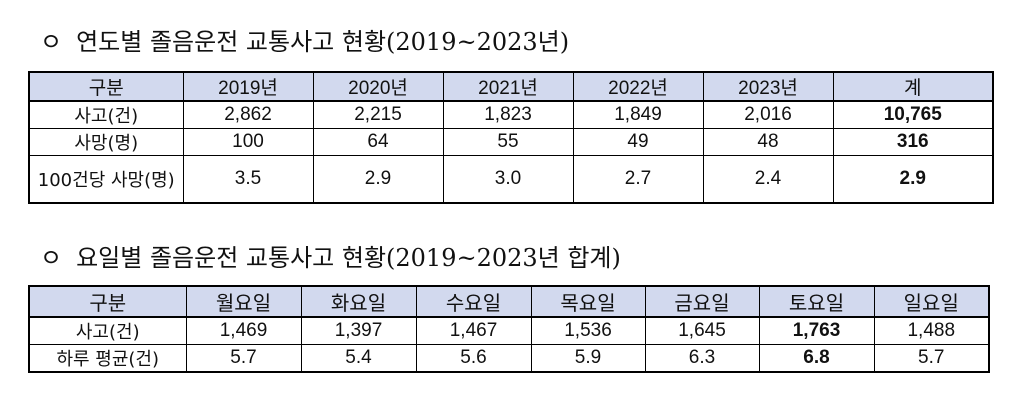 This screenshot has height=406, width=1020. Describe the element at coordinates (473, 358) in the screenshot. I see `table-cell: 5.6` at that location.